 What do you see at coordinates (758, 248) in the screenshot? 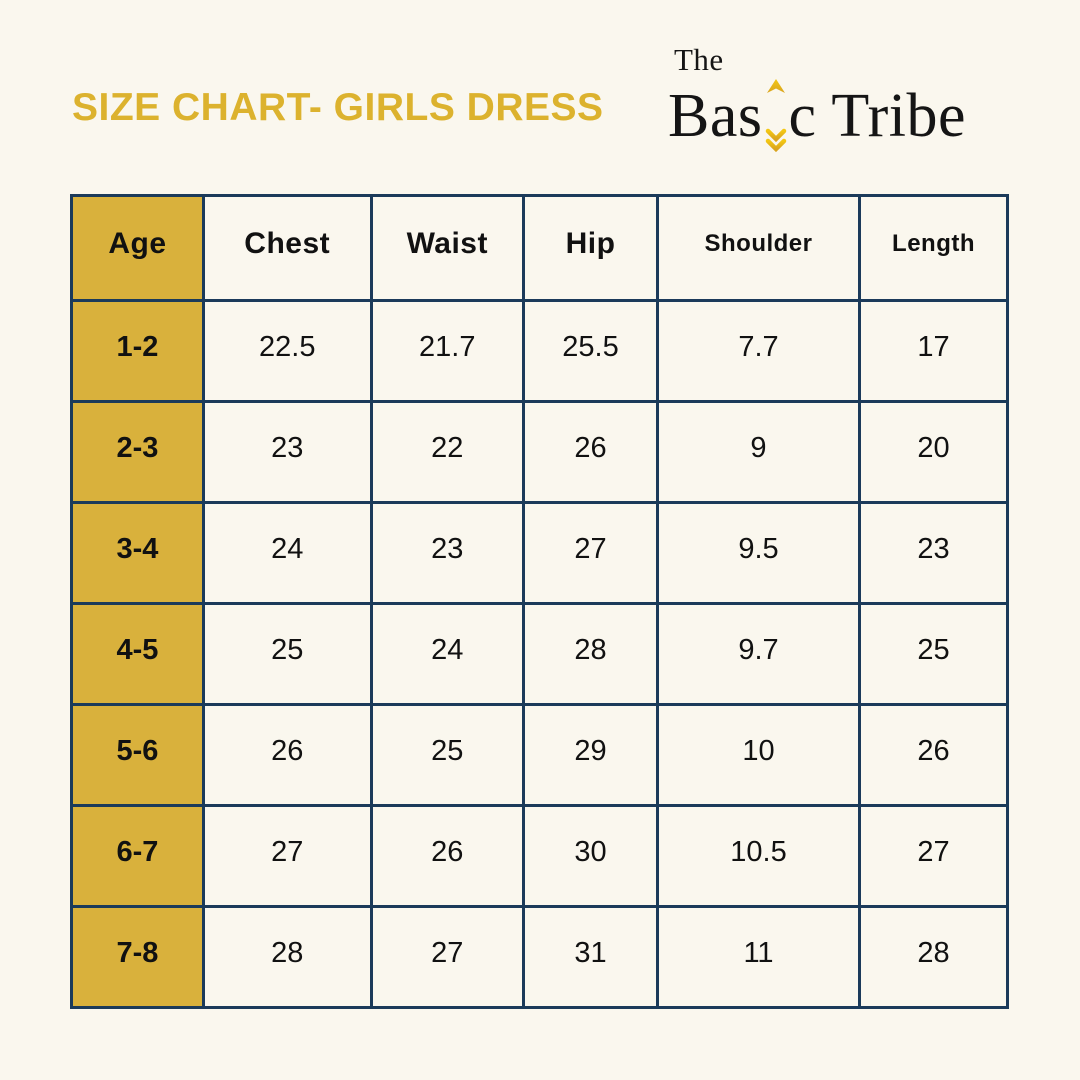
I see `column-header-shoulder: Shoulder` at bounding box center [758, 248].